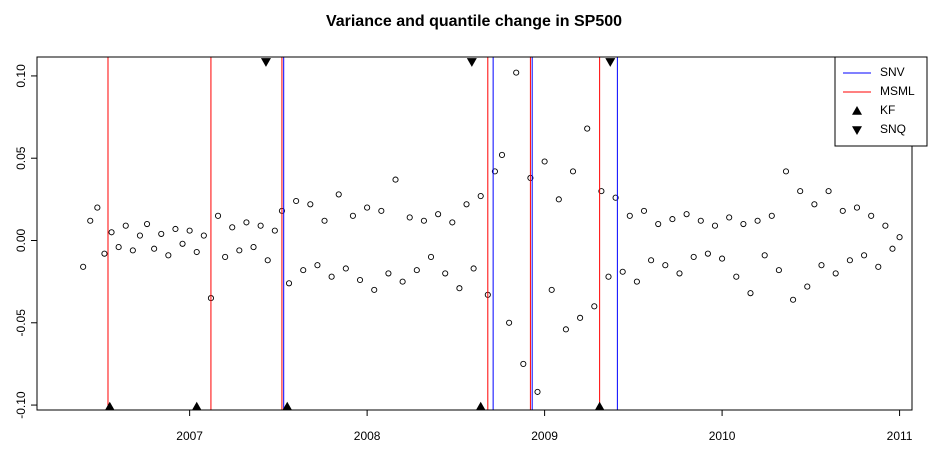 This screenshot has width=929, height=449. What do you see at coordinates (893, 129) in the screenshot?
I see `legend-label: SNQ` at bounding box center [893, 129].